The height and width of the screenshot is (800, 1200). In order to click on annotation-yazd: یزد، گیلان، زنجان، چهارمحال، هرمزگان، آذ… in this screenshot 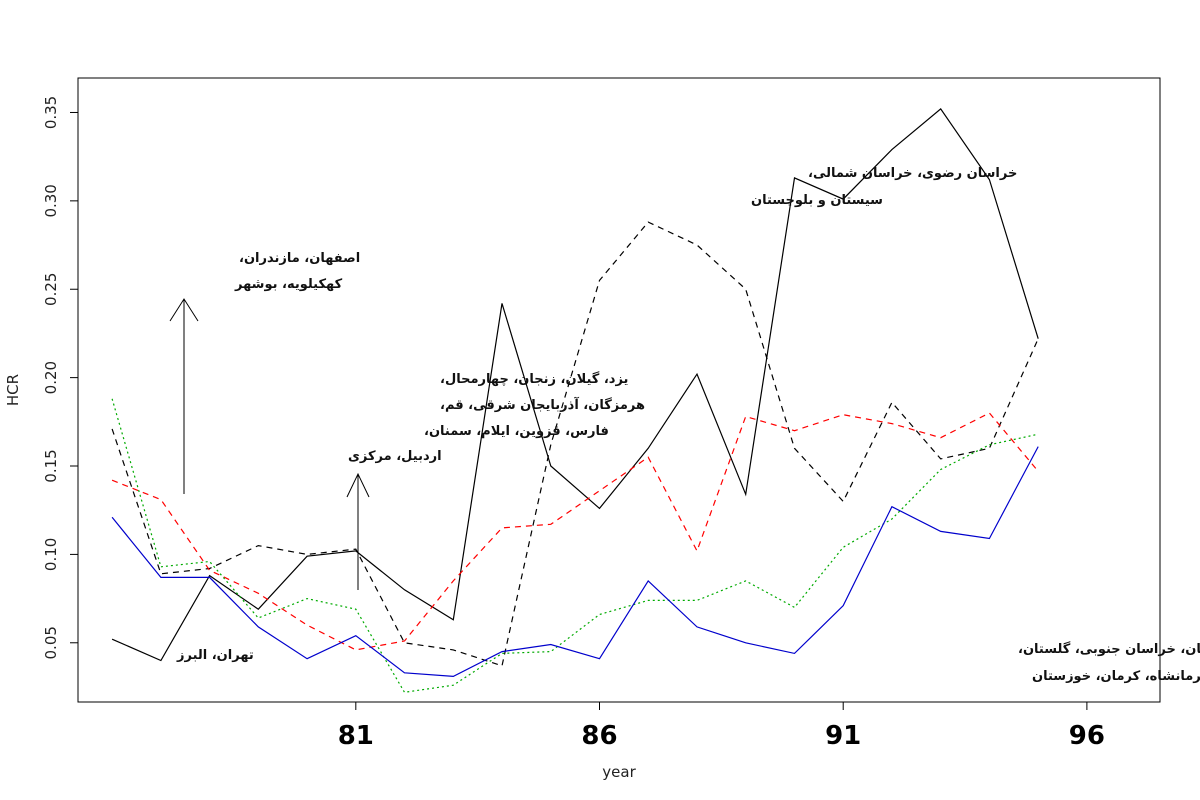, I will do `click(495, 480)`.